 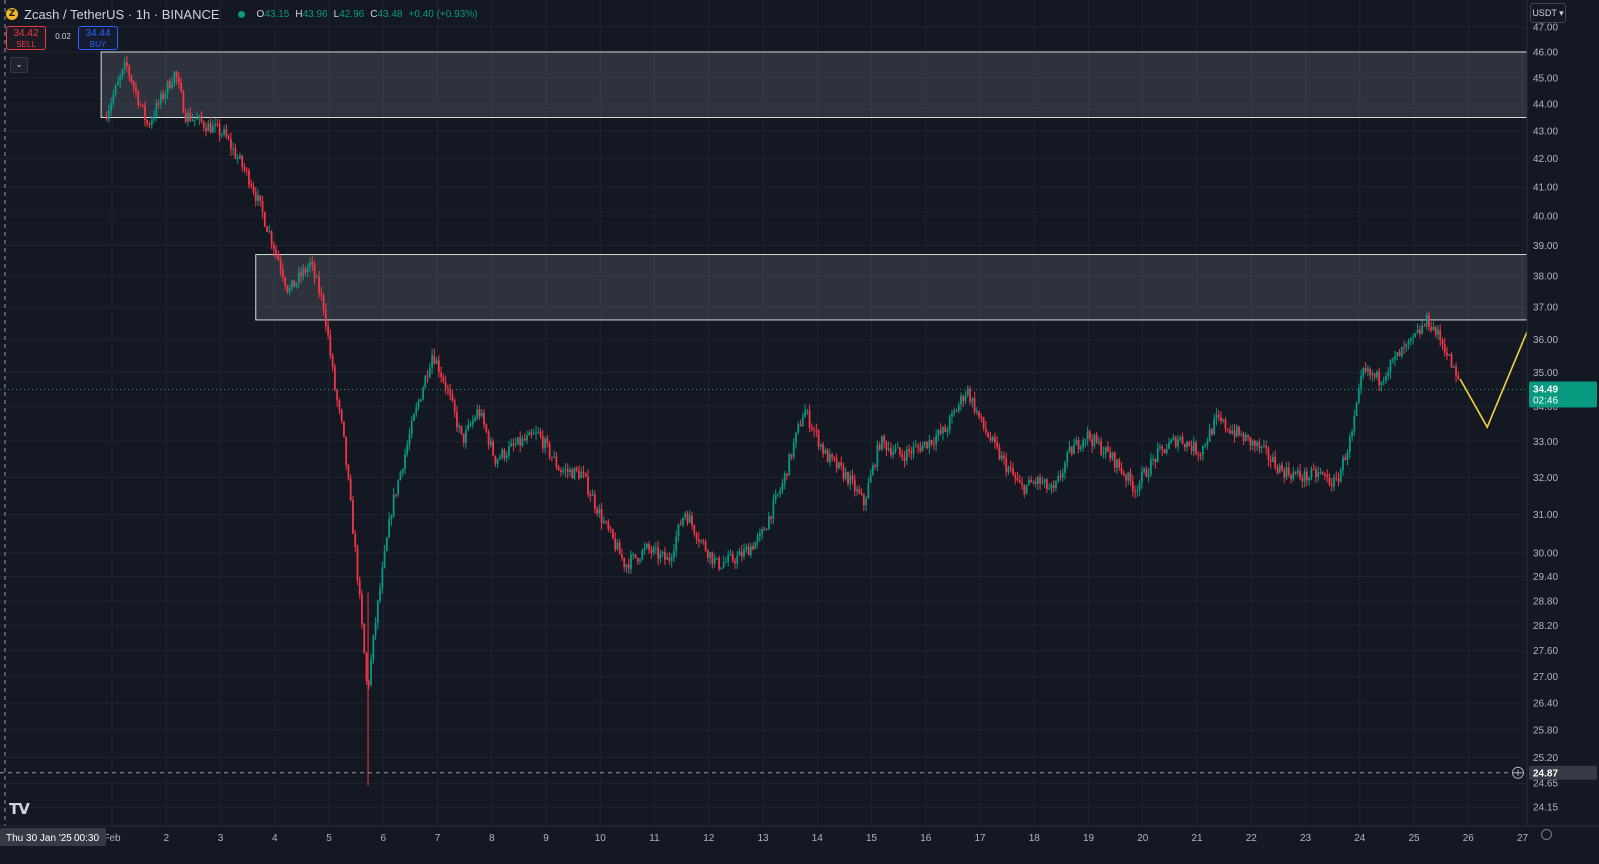 I want to click on settings-icon, so click(x=1546, y=834).